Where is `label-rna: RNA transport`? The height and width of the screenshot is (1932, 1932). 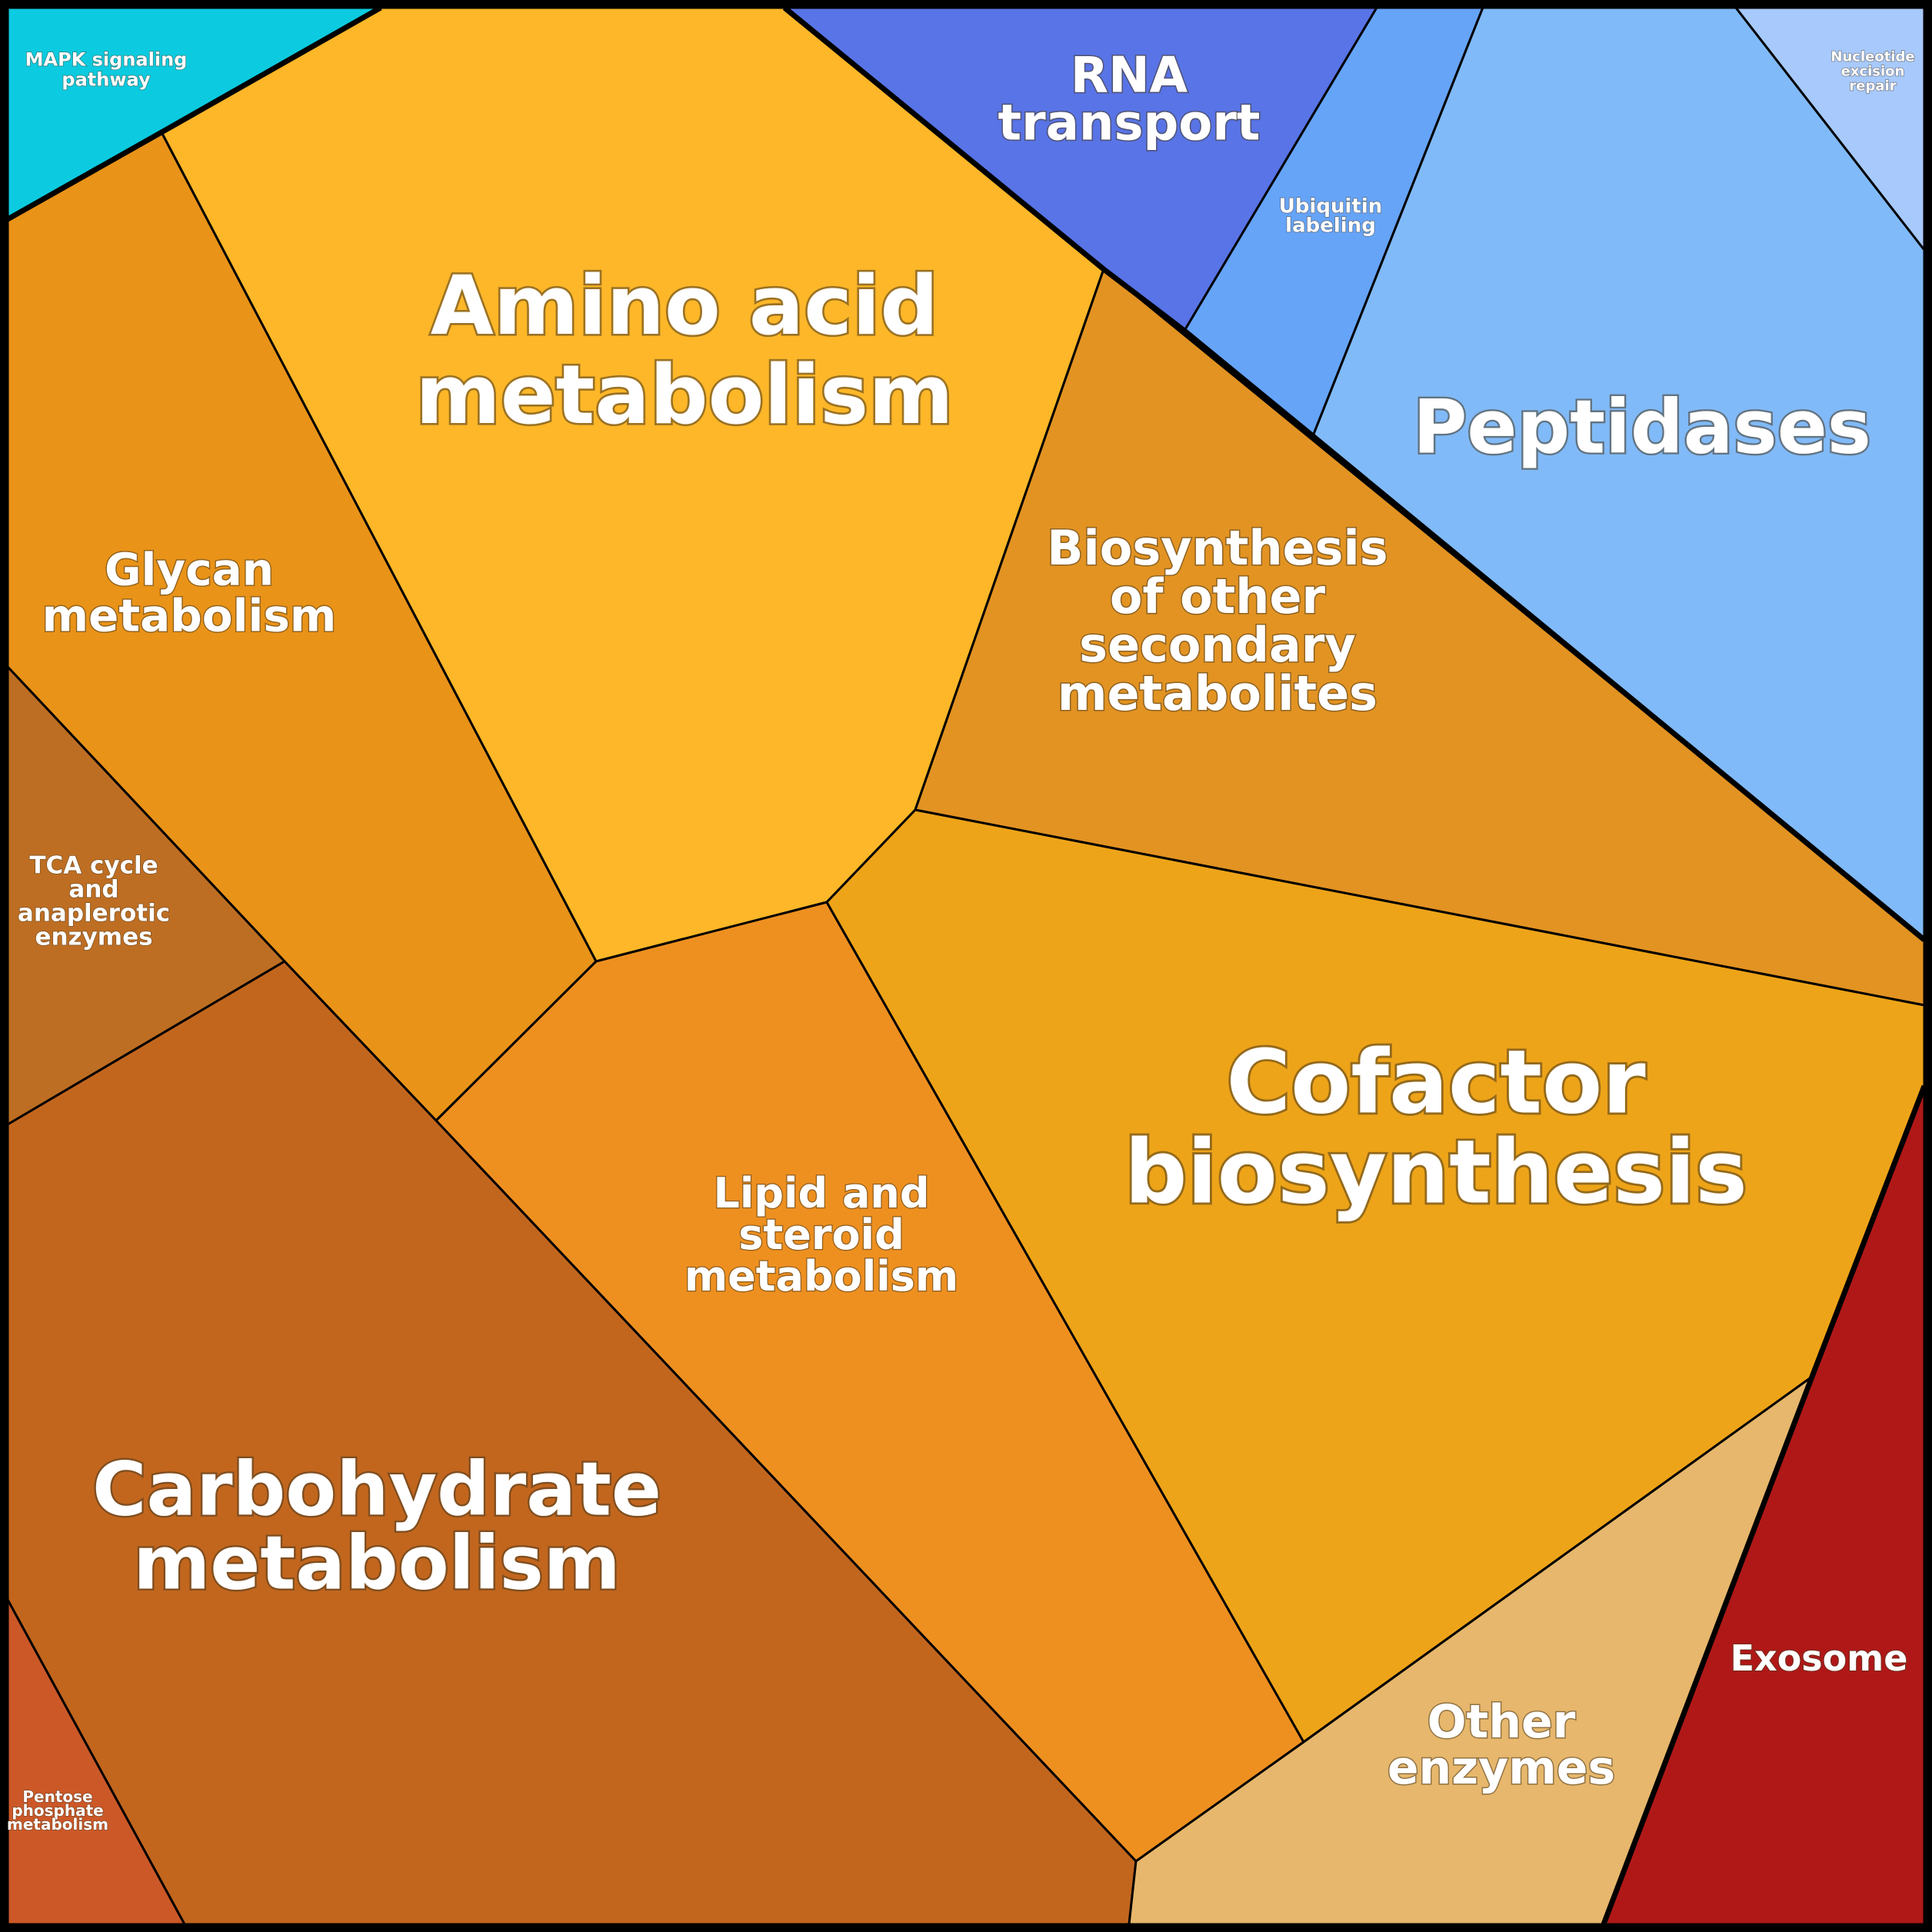 label-rna: RNA transport is located at coordinates (1129, 99).